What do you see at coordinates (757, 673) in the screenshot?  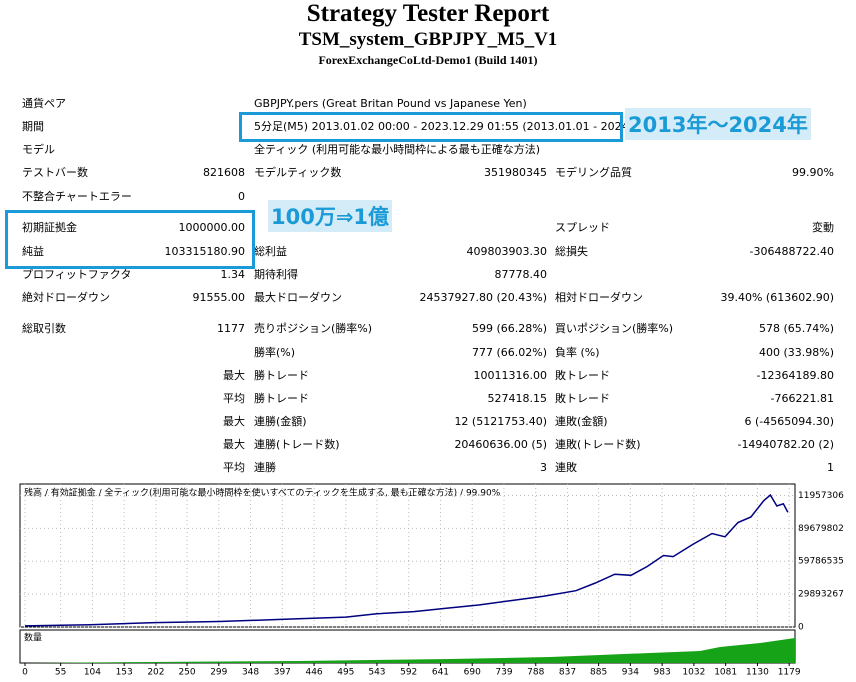 I see `x-tick-label: 1130` at bounding box center [757, 673].